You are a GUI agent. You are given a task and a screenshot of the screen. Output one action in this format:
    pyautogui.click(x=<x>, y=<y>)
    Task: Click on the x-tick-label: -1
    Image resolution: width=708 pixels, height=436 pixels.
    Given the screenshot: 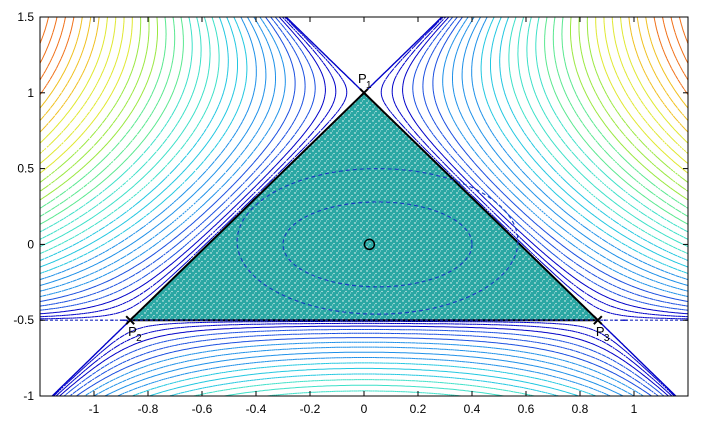 What is the action you would take?
    pyautogui.click(x=94, y=409)
    